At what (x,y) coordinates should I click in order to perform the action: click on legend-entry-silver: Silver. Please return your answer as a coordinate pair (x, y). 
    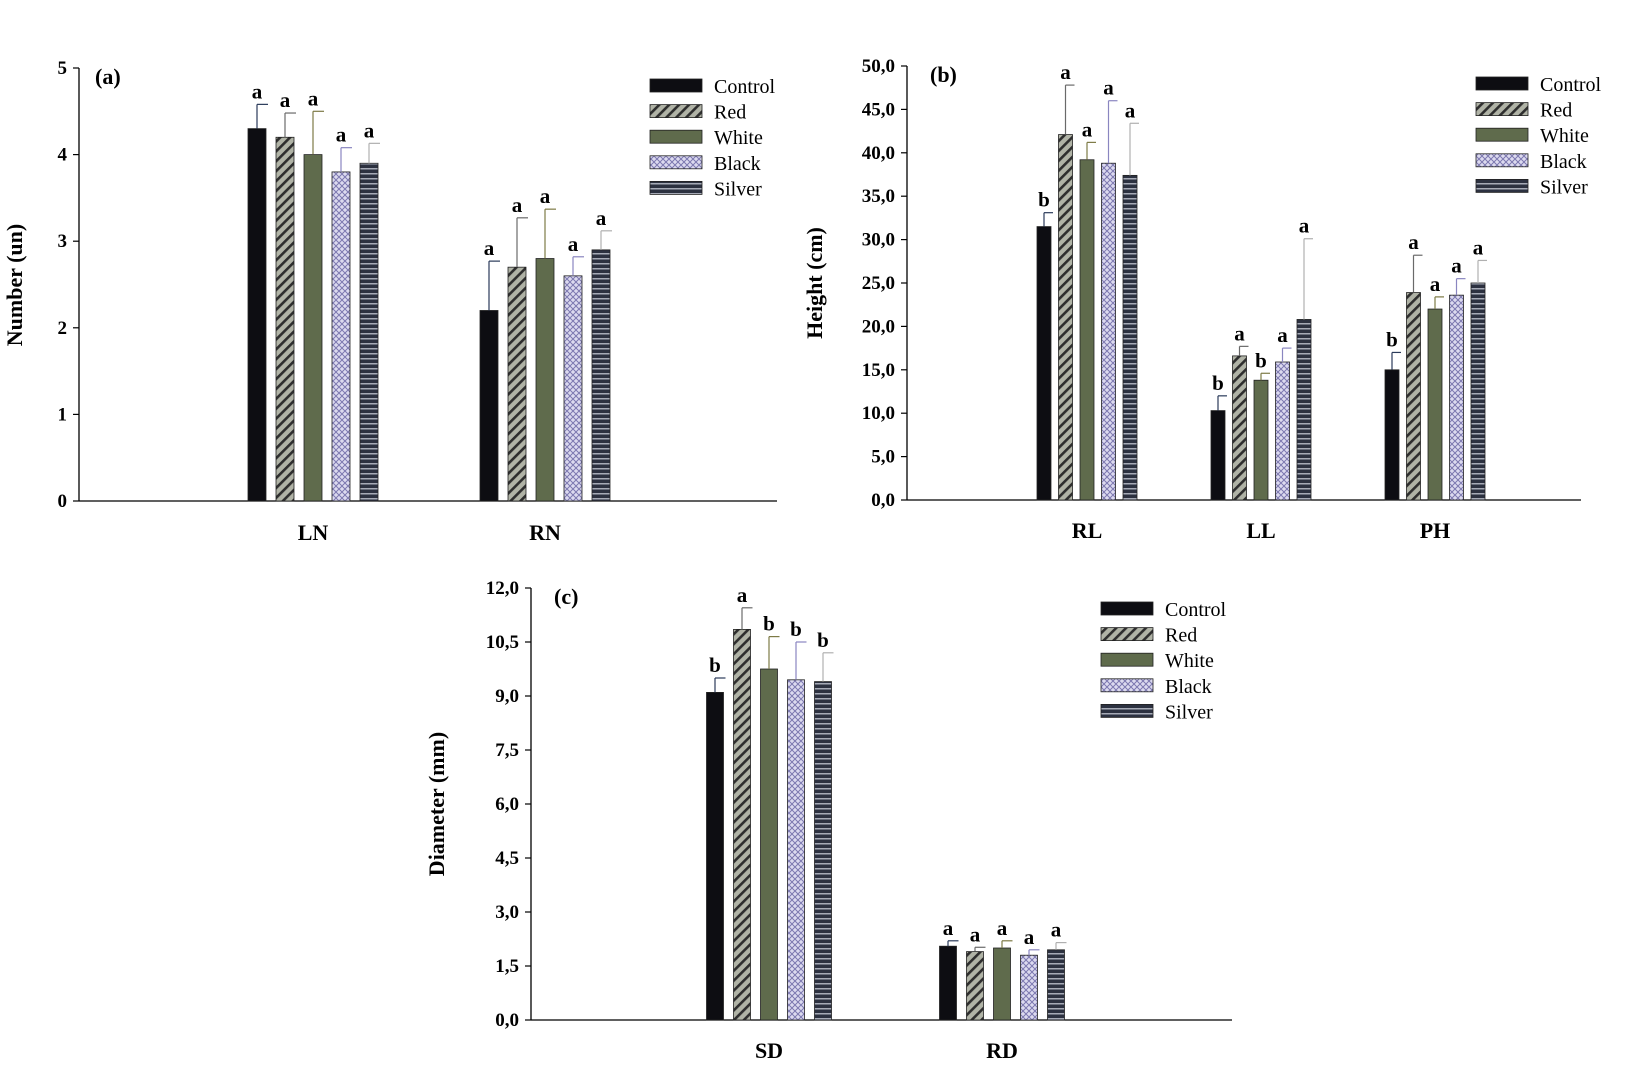
    Looking at the image, I should click on (1189, 712).